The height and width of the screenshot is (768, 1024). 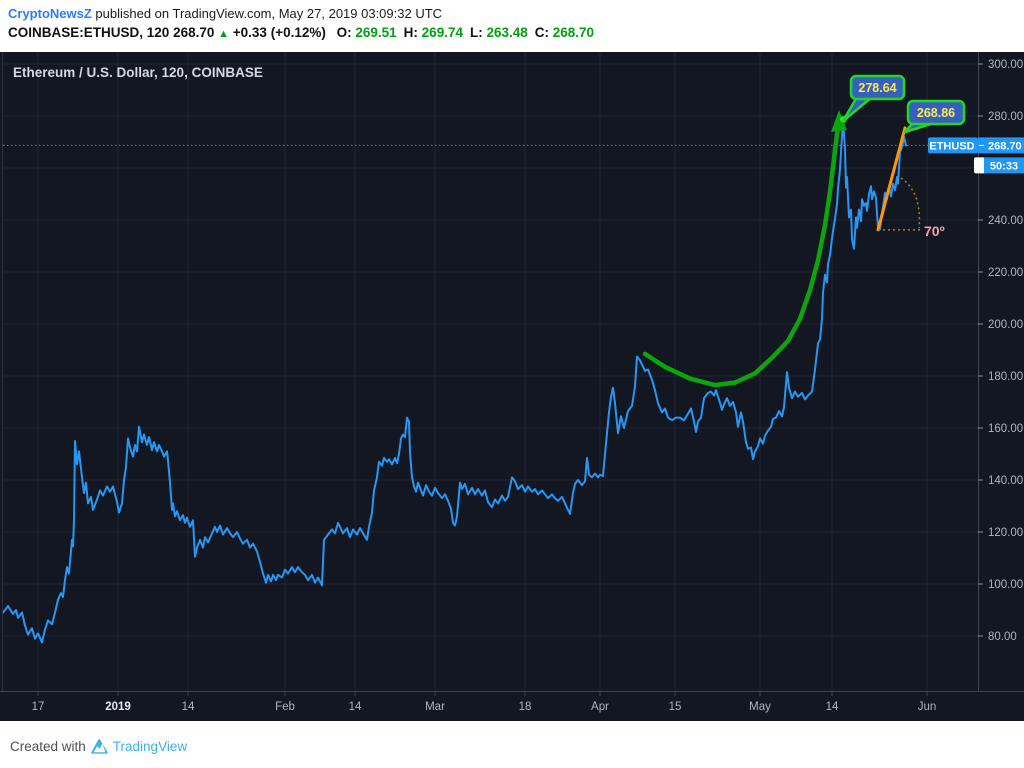 I want to click on time-tick-label: 2019, so click(x=118, y=707).